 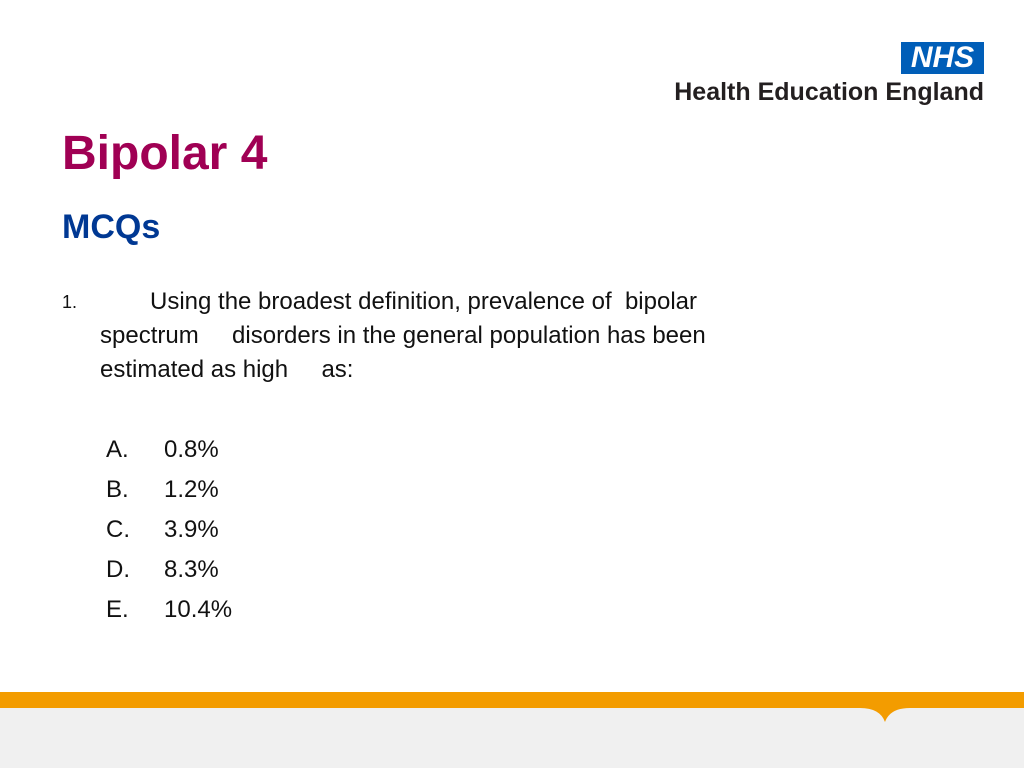 What do you see at coordinates (117, 489) in the screenshot?
I see `option-letter: B.` at bounding box center [117, 489].